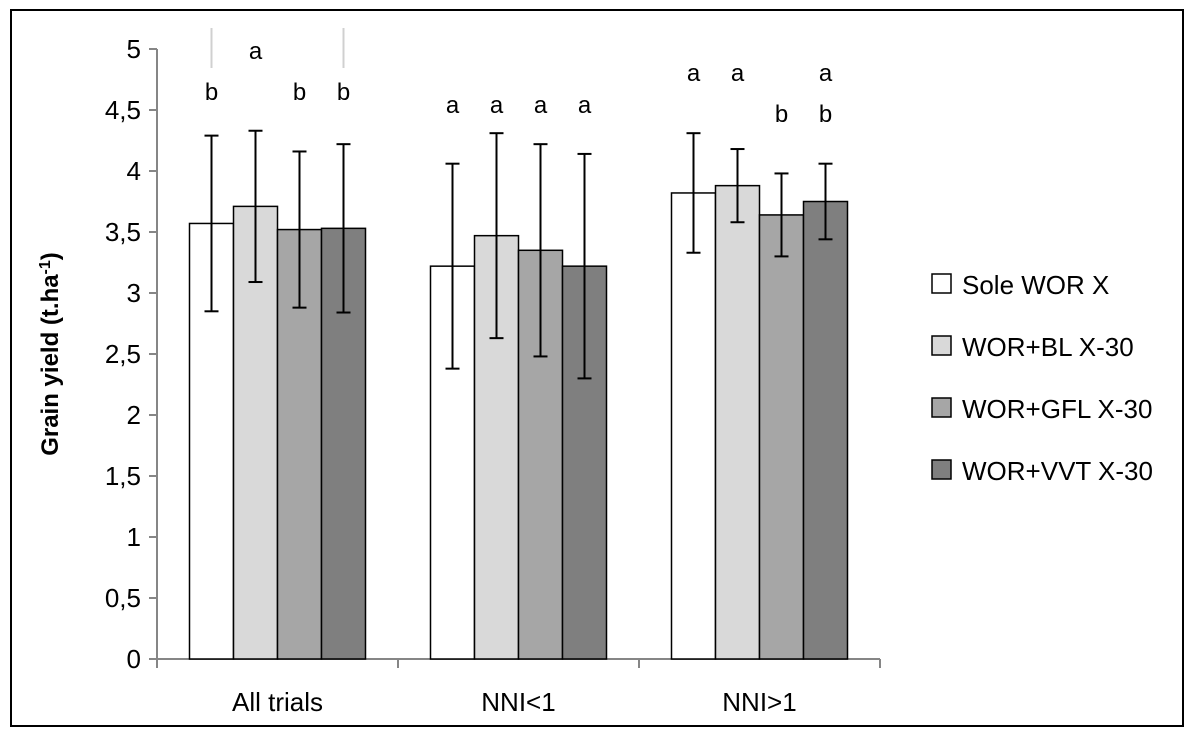  I want to click on category-label: NNI<1, so click(518, 702).